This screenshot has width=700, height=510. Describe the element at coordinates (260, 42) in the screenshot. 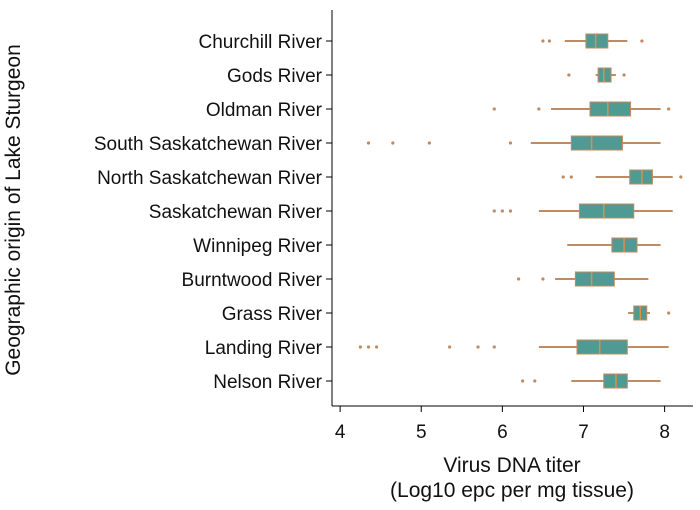

I see `y-tick-label: Churchill River` at that location.